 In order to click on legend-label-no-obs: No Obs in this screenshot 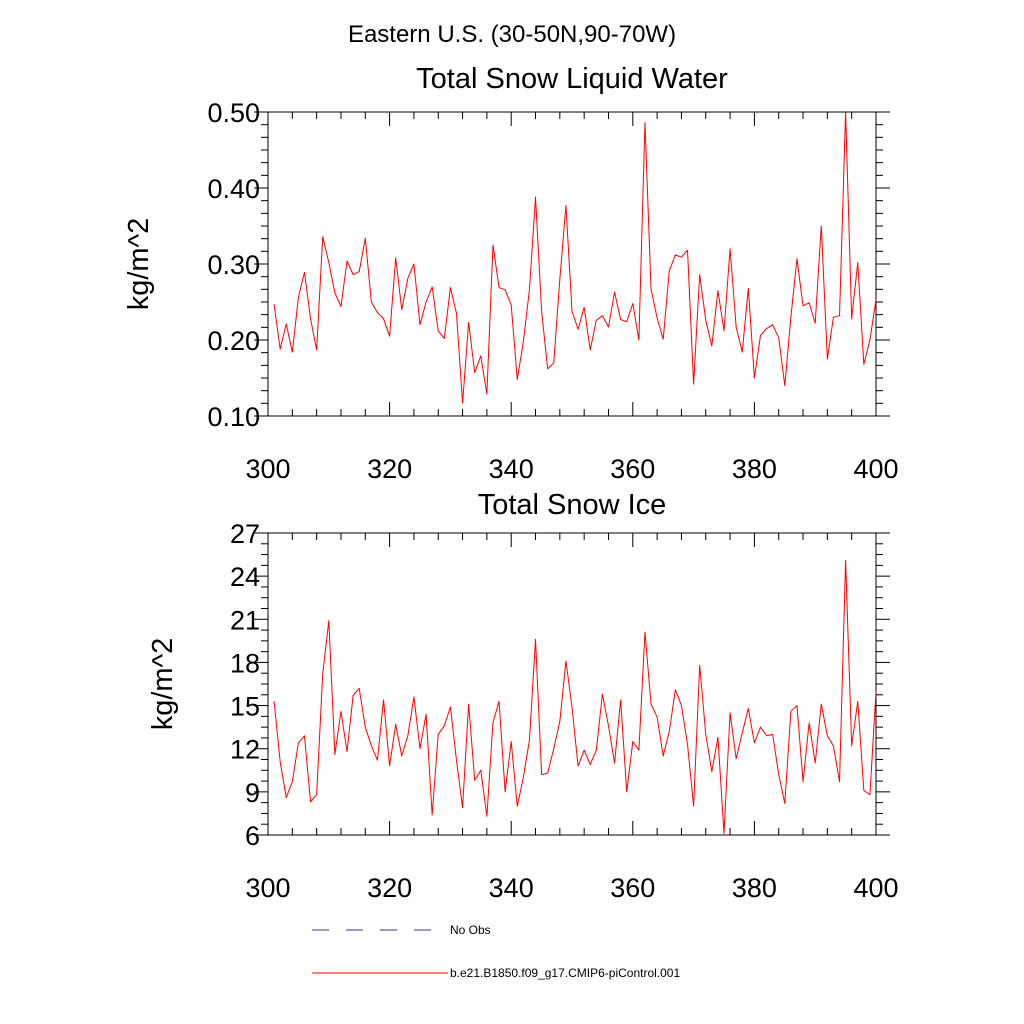, I will do `click(470, 930)`.